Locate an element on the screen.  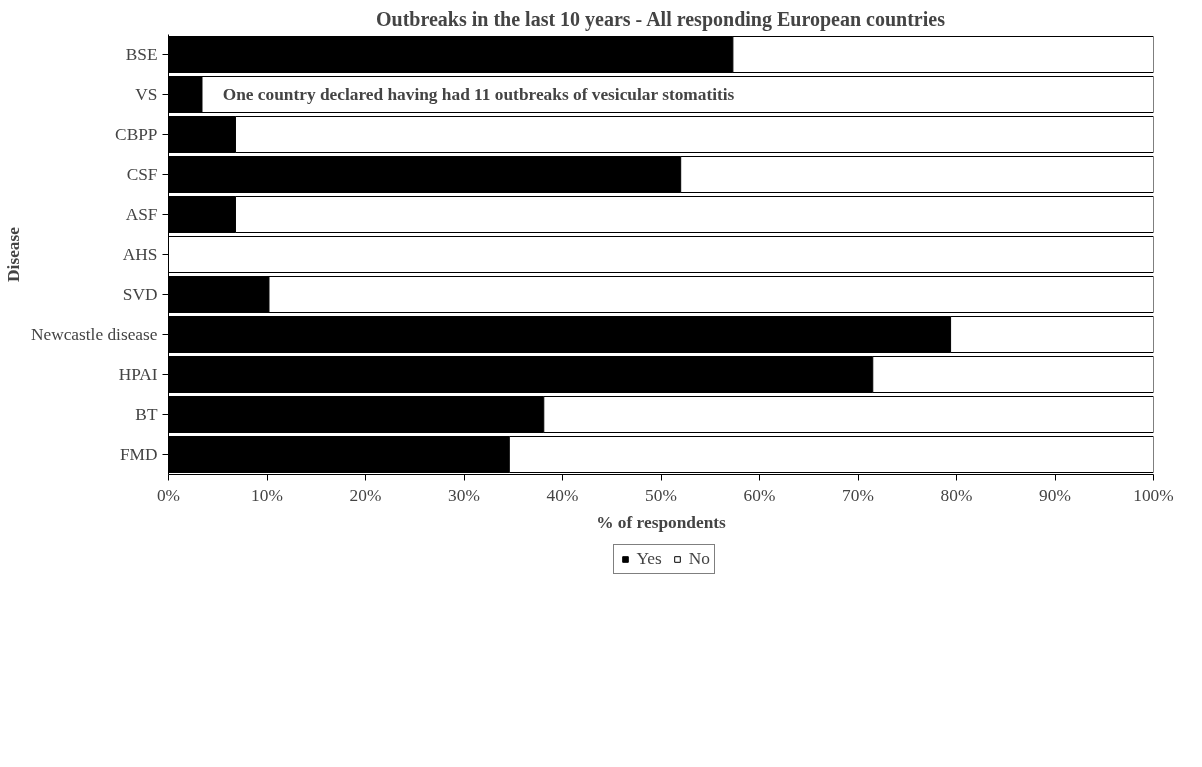
x-tick-label: 30% is located at coordinates (464, 495).